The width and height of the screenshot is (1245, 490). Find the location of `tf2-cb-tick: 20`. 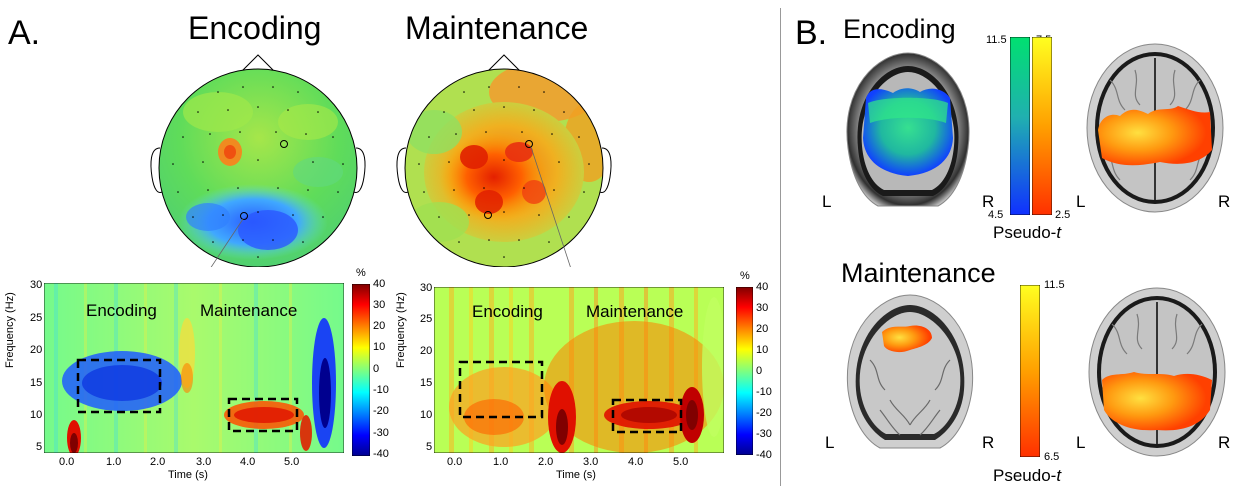

tf2-cb-tick: 20 is located at coordinates (762, 329).